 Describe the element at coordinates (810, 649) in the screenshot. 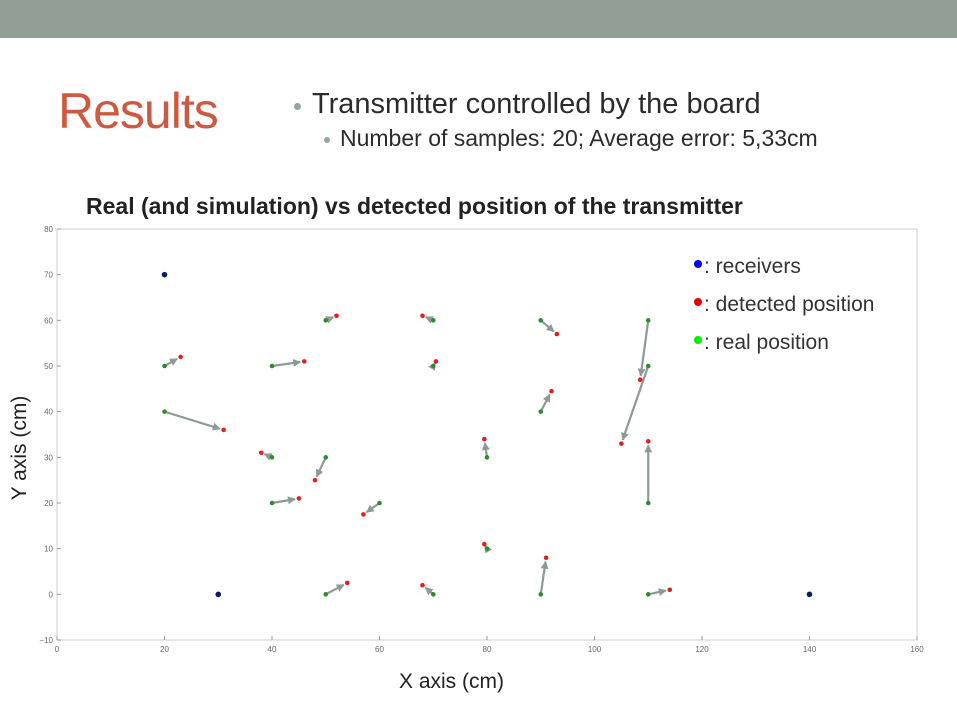

I see `x-tick-label: 140` at that location.